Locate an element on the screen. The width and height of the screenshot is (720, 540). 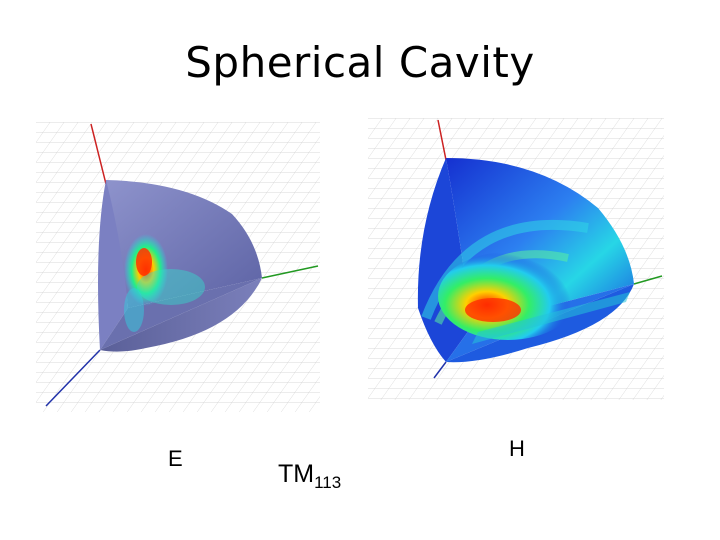
h-field-label: H is located at coordinates (517, 448).